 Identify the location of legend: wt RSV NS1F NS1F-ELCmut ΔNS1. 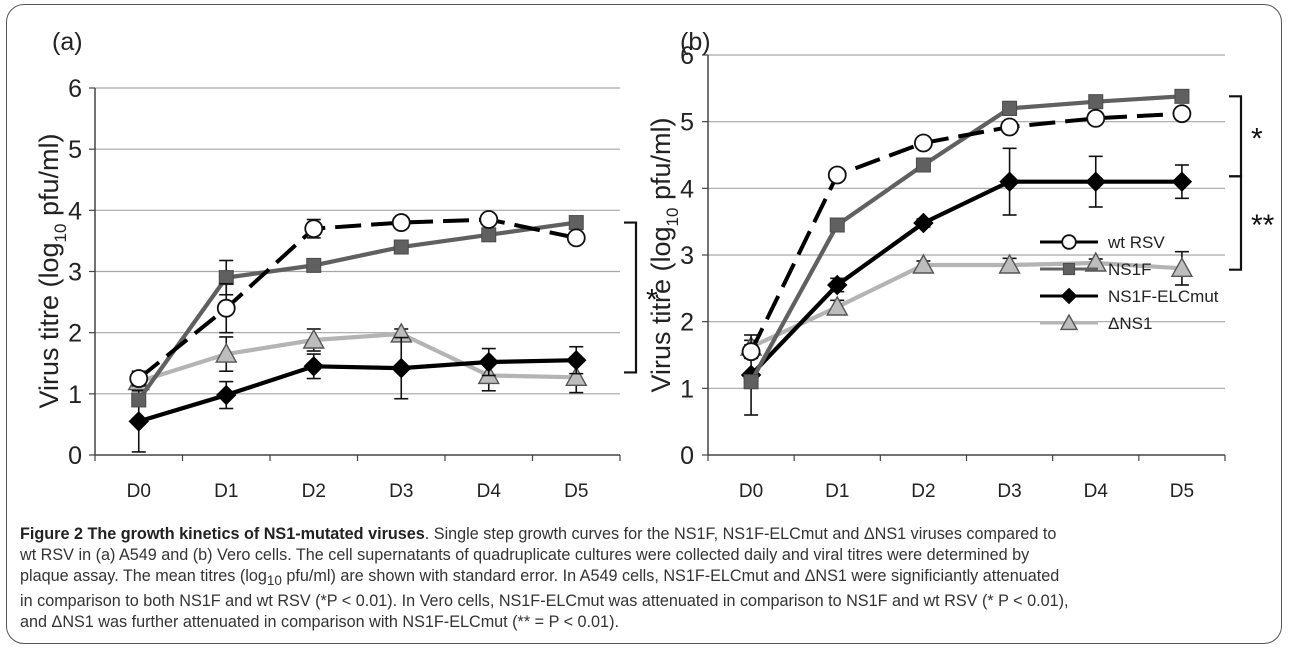
(1129, 283).